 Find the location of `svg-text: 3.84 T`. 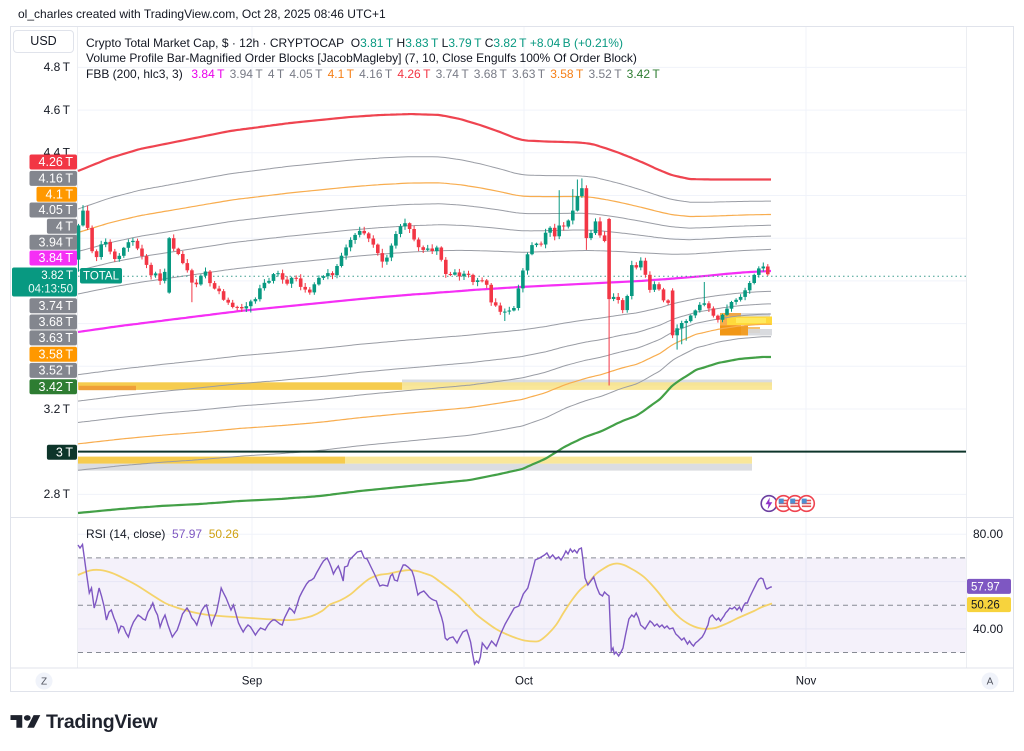

svg-text: 3.84 T is located at coordinates (56, 258).